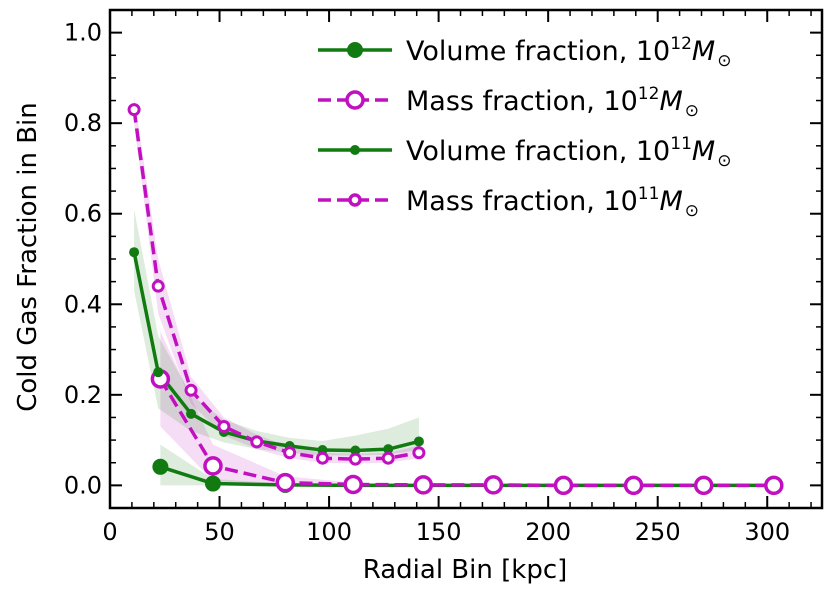  What do you see at coordinates (83, 33) in the screenshot?
I see `y-tick-label: 1.0` at bounding box center [83, 33].